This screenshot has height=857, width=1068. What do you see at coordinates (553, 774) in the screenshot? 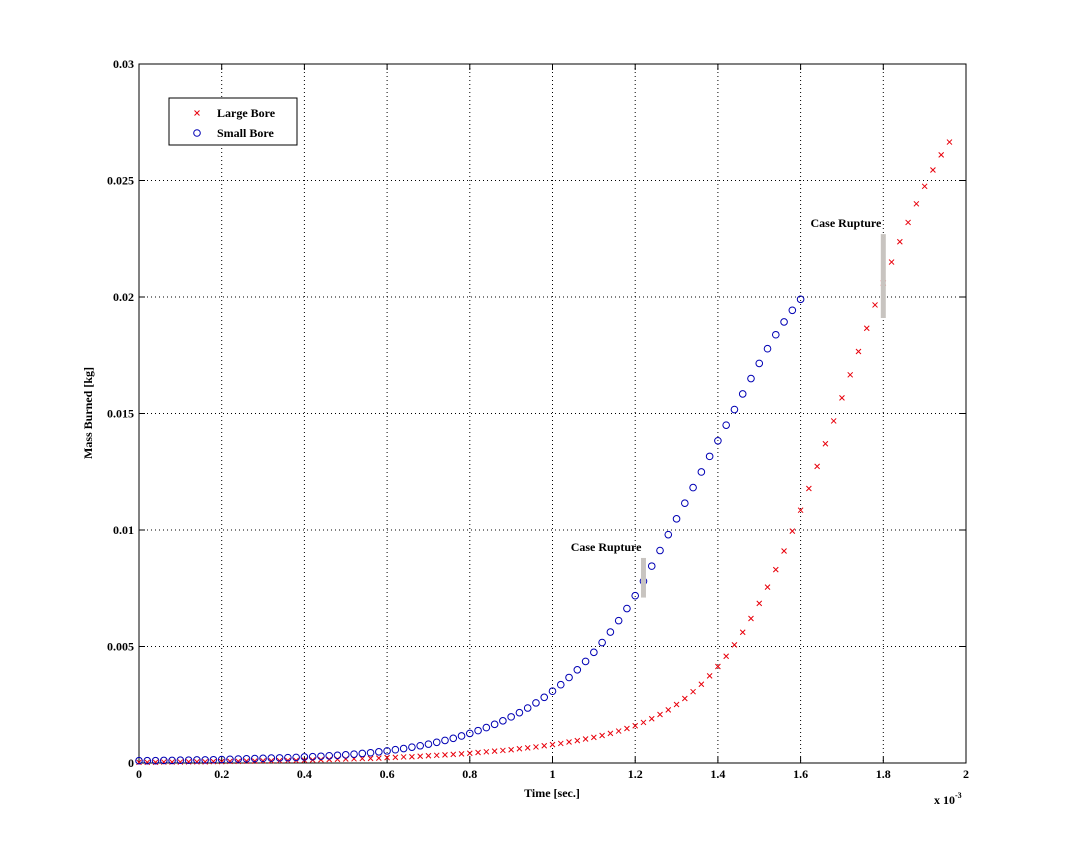
I see `x-tick-label: 1` at bounding box center [553, 774].